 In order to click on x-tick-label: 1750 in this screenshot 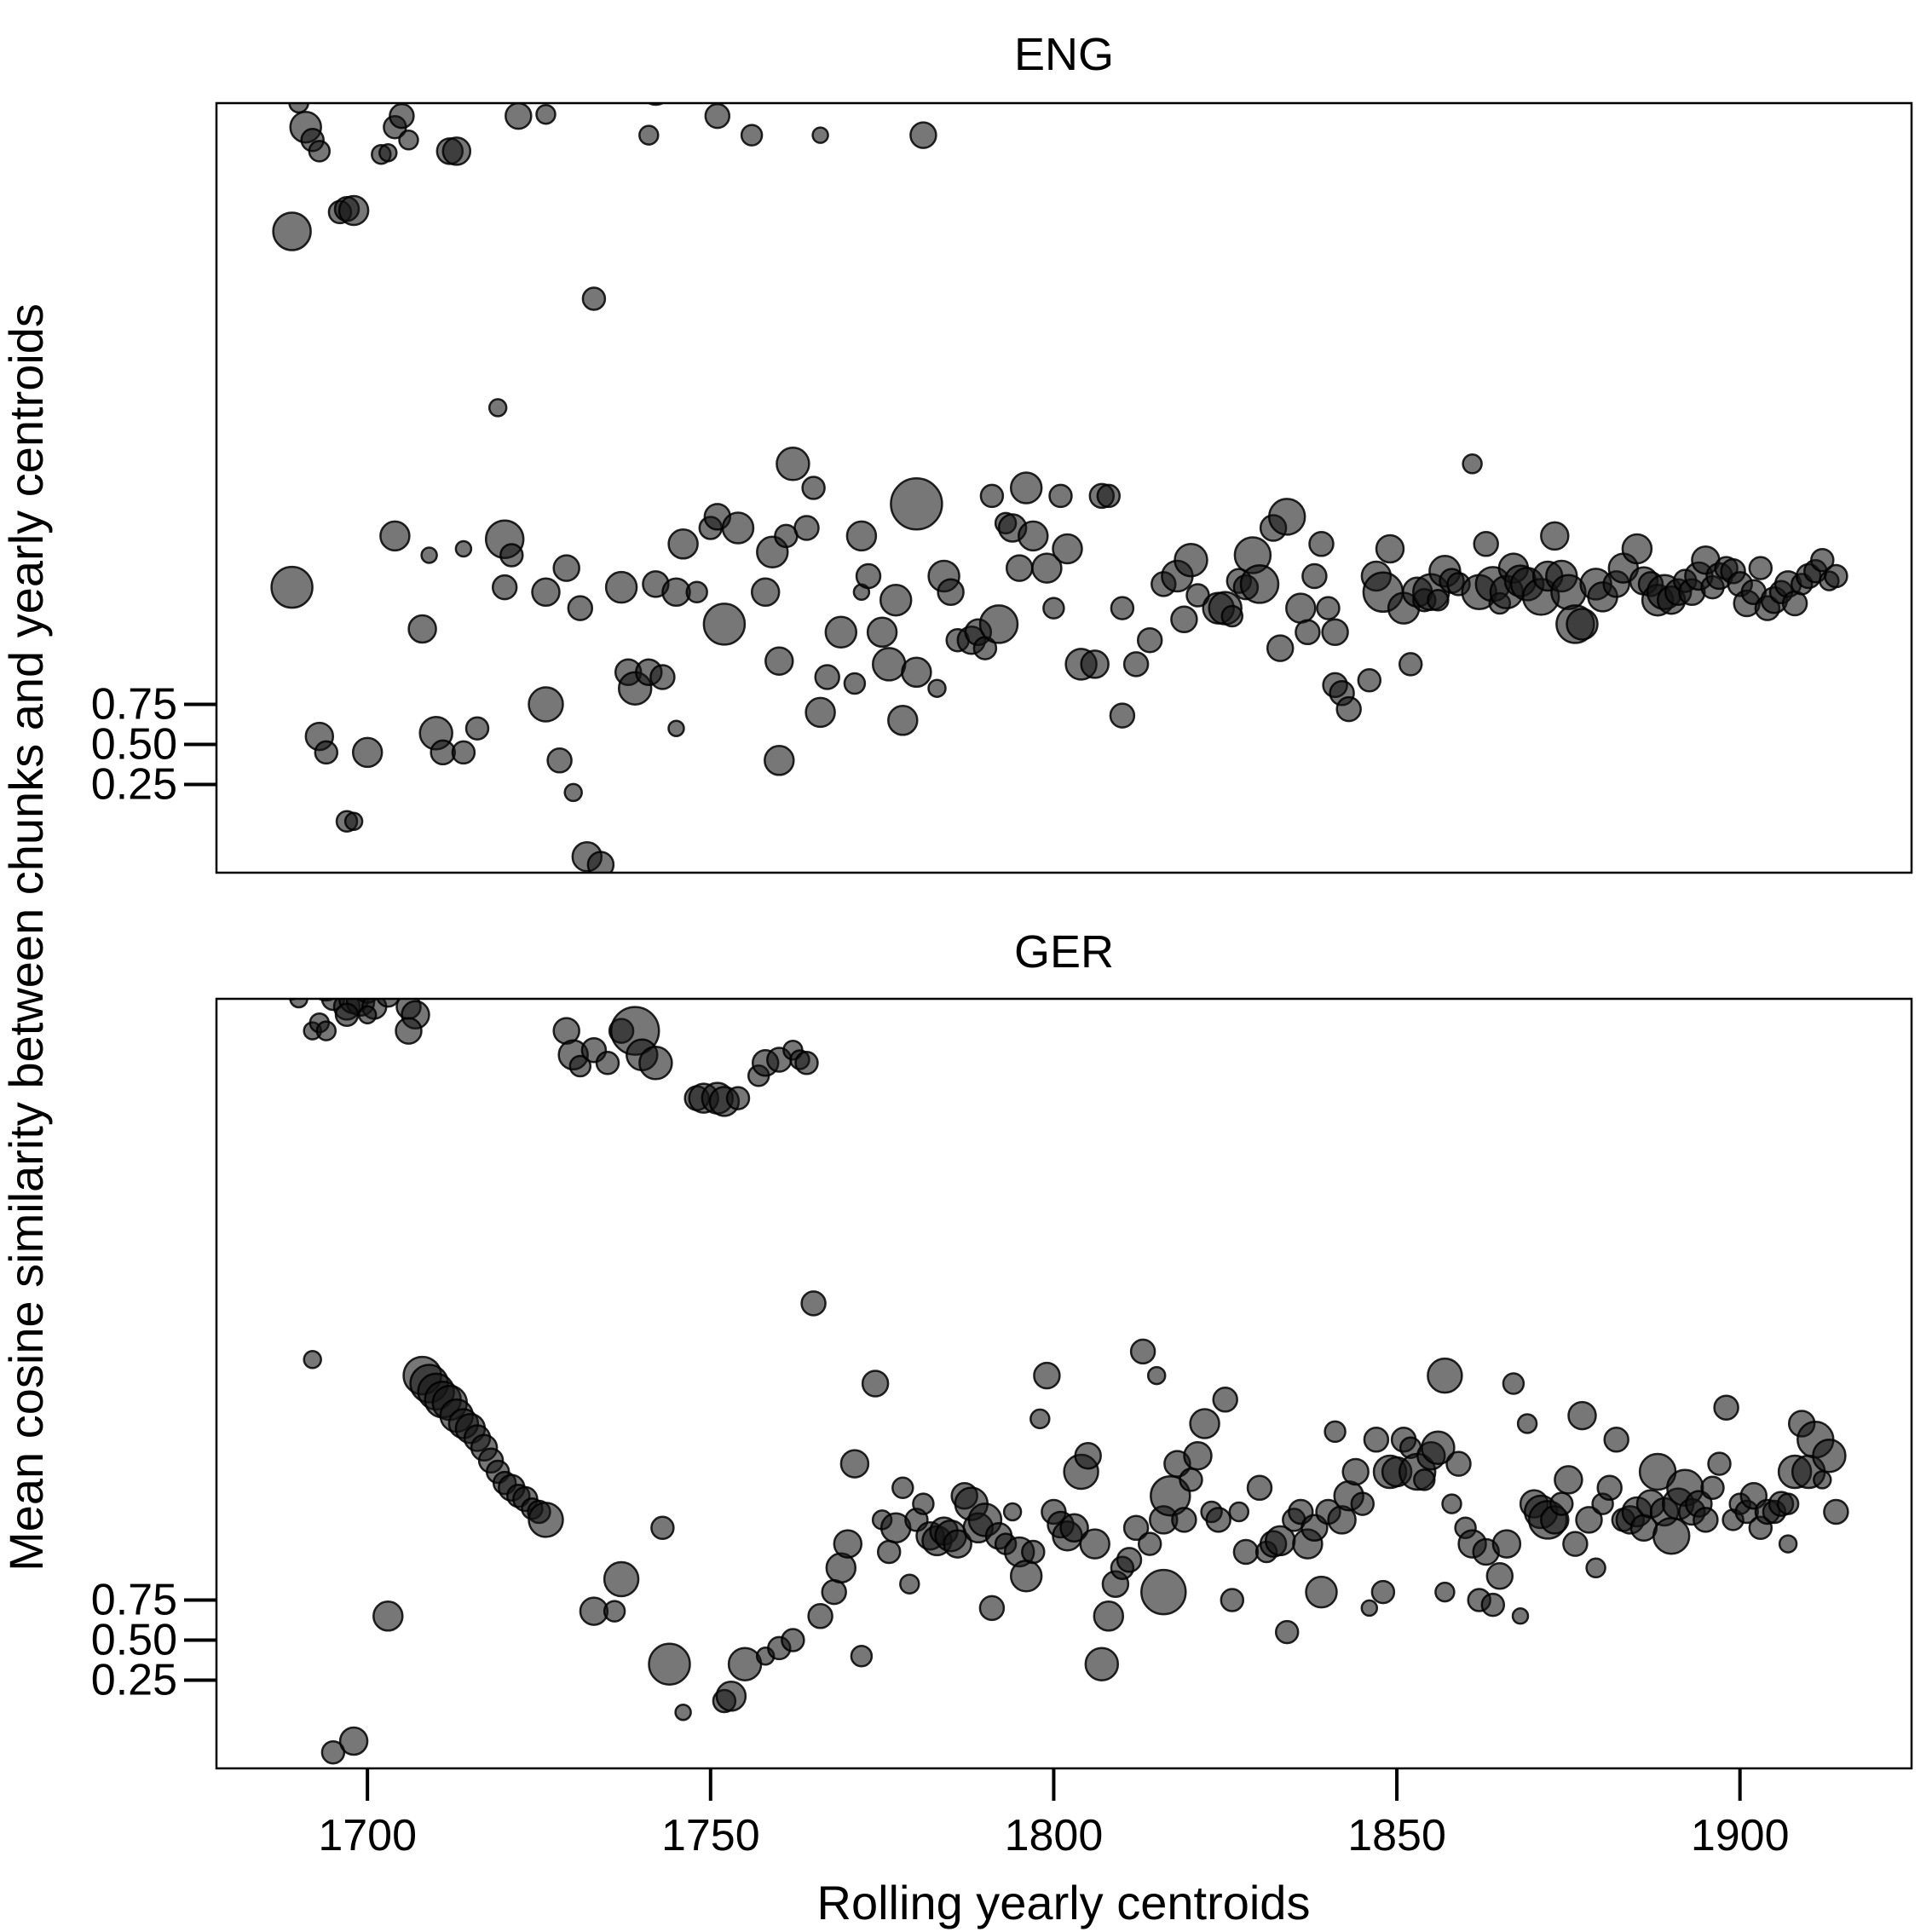, I will do `click(710, 1836)`.